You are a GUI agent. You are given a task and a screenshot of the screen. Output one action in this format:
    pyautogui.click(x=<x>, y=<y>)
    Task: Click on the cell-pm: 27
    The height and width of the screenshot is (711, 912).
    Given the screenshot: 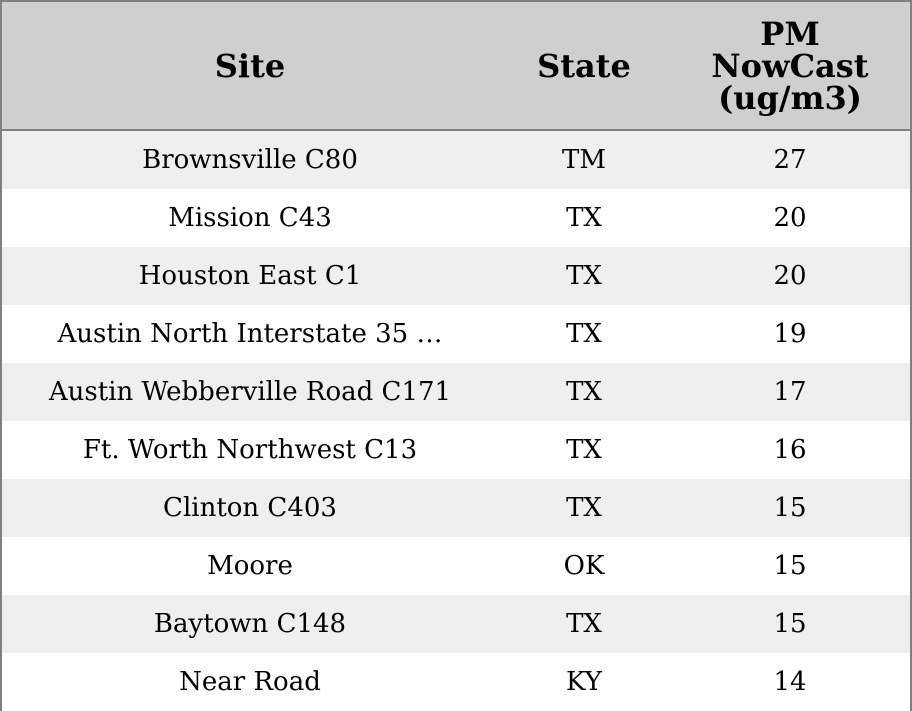 What is the action you would take?
    pyautogui.click(x=790, y=160)
    